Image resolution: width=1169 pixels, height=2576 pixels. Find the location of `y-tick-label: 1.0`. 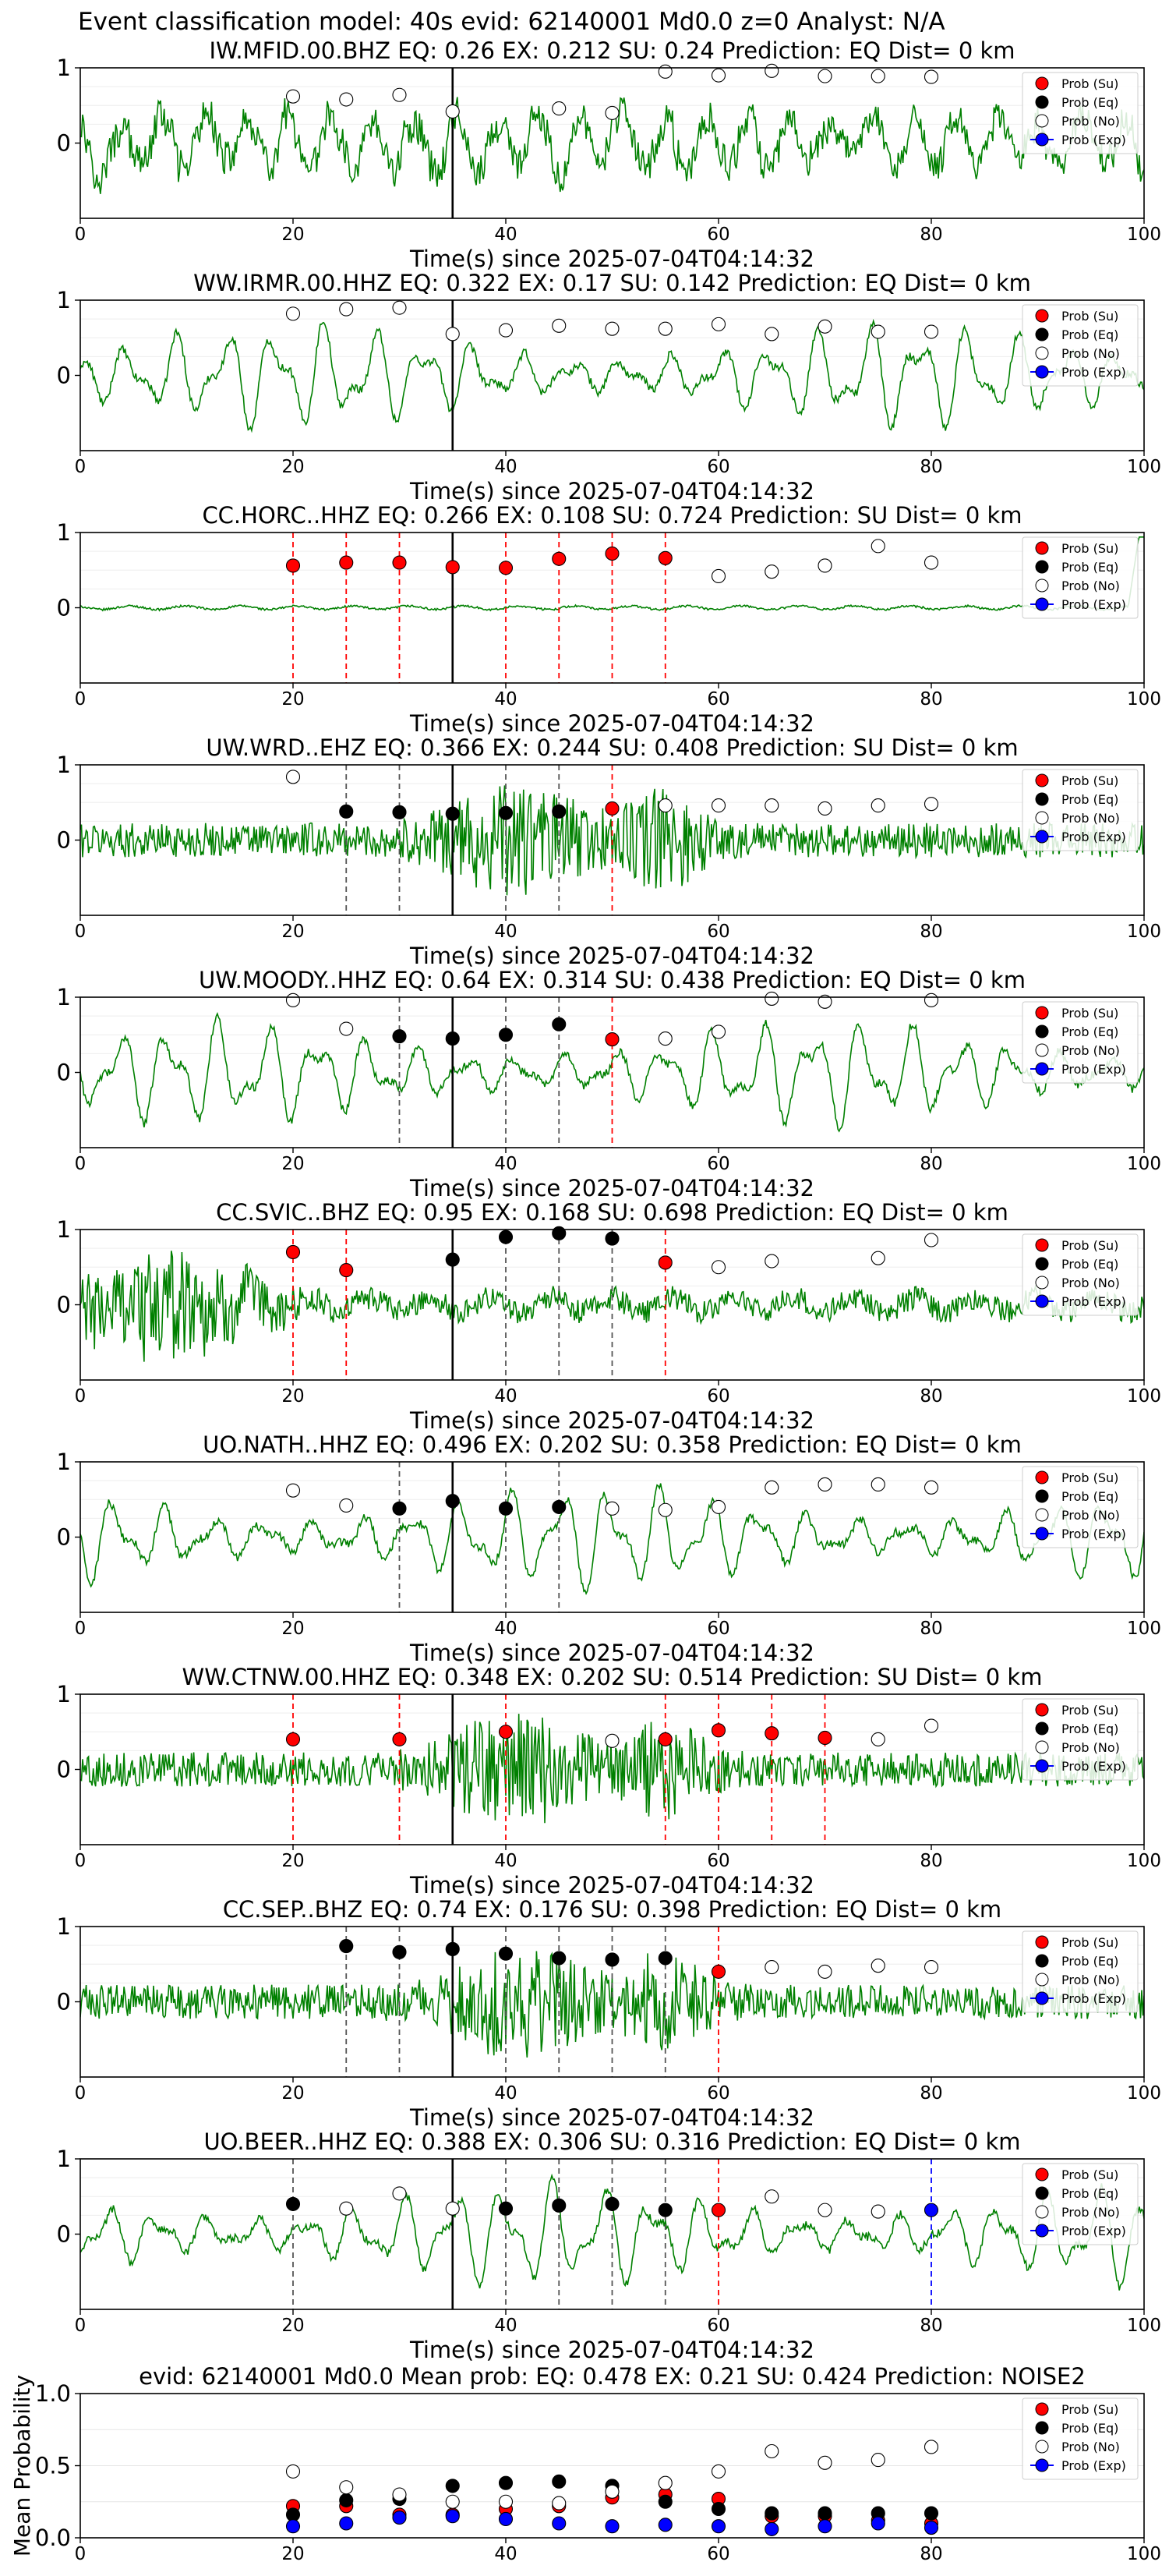

y-tick-label: 1.0 is located at coordinates (53, 2393).